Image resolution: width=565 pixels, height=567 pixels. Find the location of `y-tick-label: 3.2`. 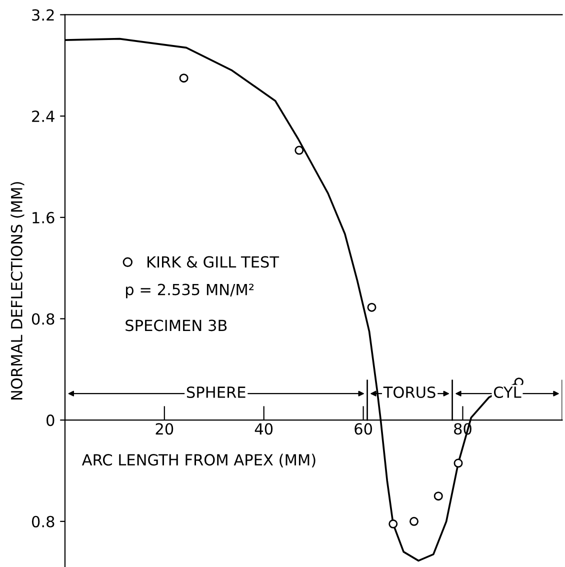

y-tick-label: 3.2 is located at coordinates (43, 15).